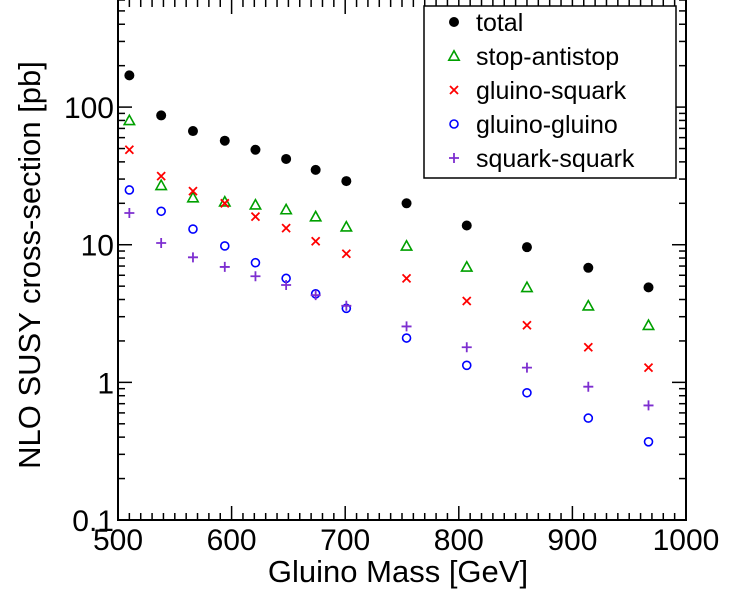 The width and height of the screenshot is (742, 590). What do you see at coordinates (29, 265) in the screenshot?
I see `y-axis-label: NLO SUSY cross-section [pb]` at bounding box center [29, 265].